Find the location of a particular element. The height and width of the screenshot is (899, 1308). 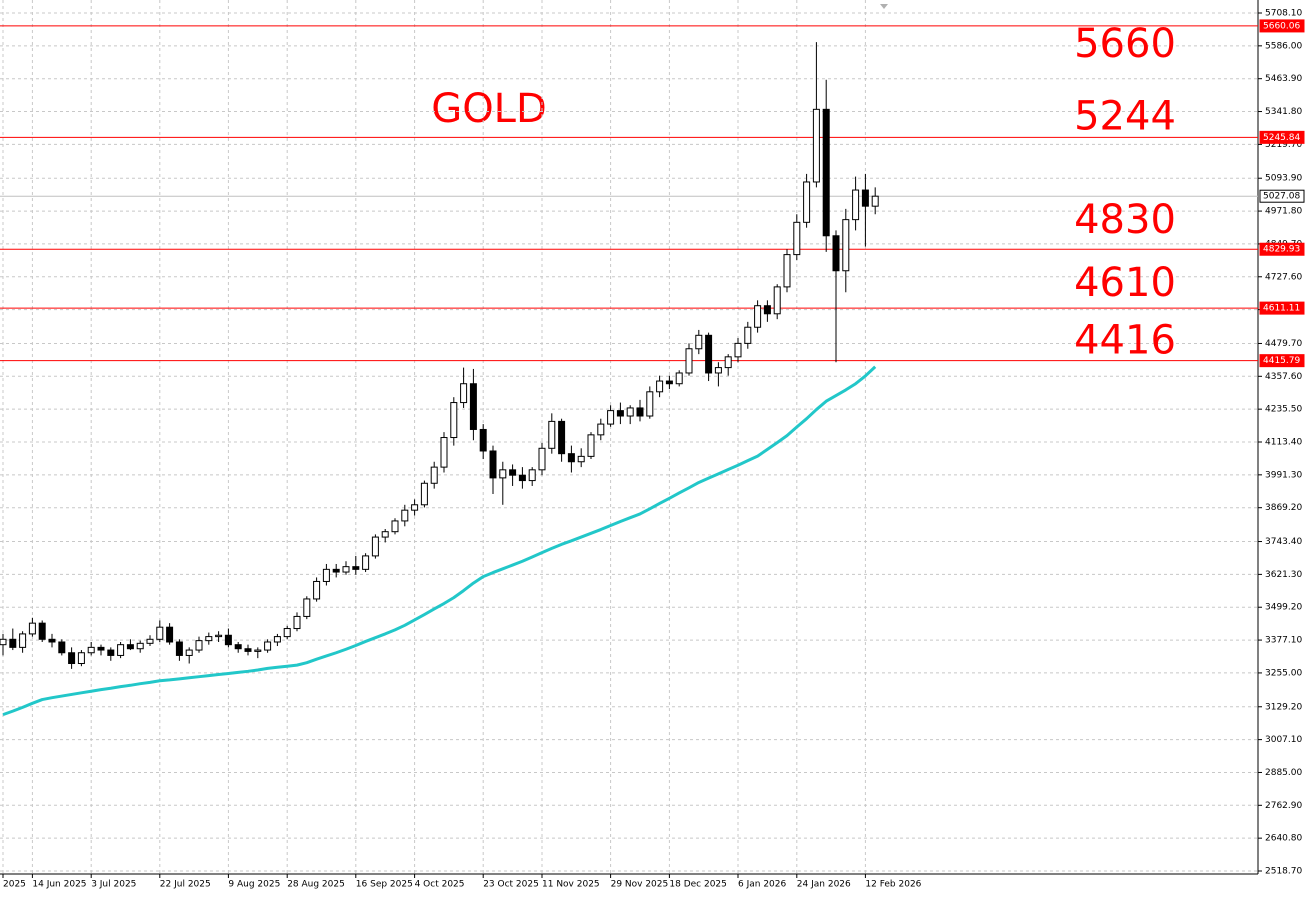

x-tick-label: 14 Jun 2025 is located at coordinates (59, 885).